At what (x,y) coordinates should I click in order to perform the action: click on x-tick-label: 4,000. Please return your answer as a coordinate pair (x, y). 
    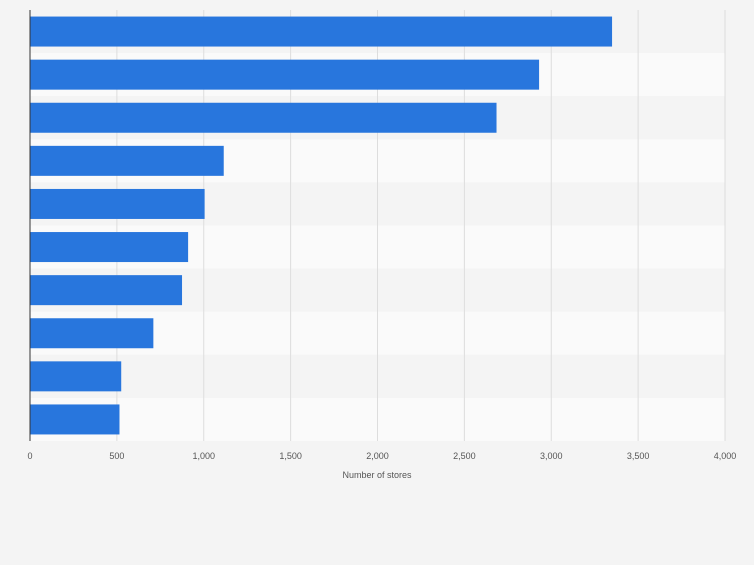
    Looking at the image, I should click on (725, 456).